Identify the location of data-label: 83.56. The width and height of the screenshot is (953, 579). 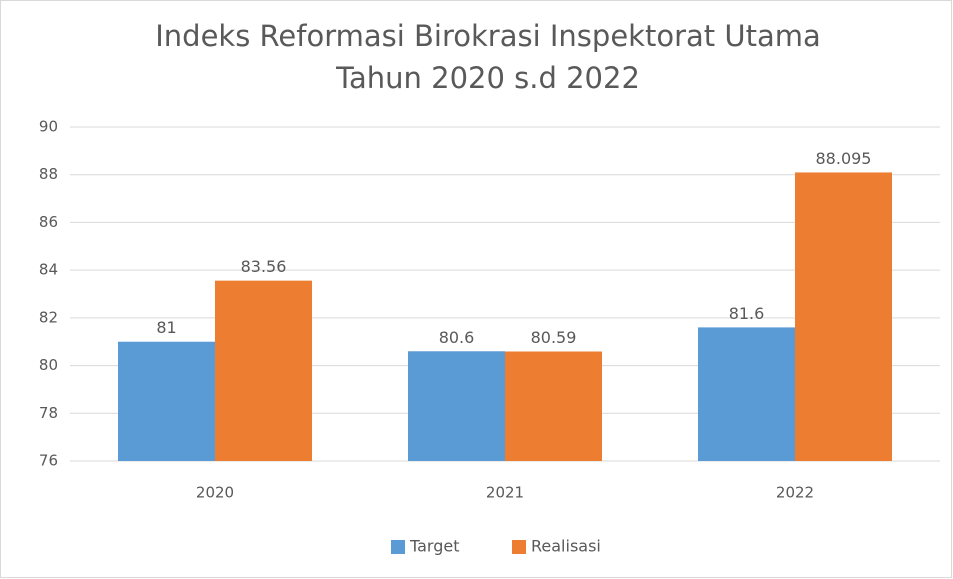
(264, 266).